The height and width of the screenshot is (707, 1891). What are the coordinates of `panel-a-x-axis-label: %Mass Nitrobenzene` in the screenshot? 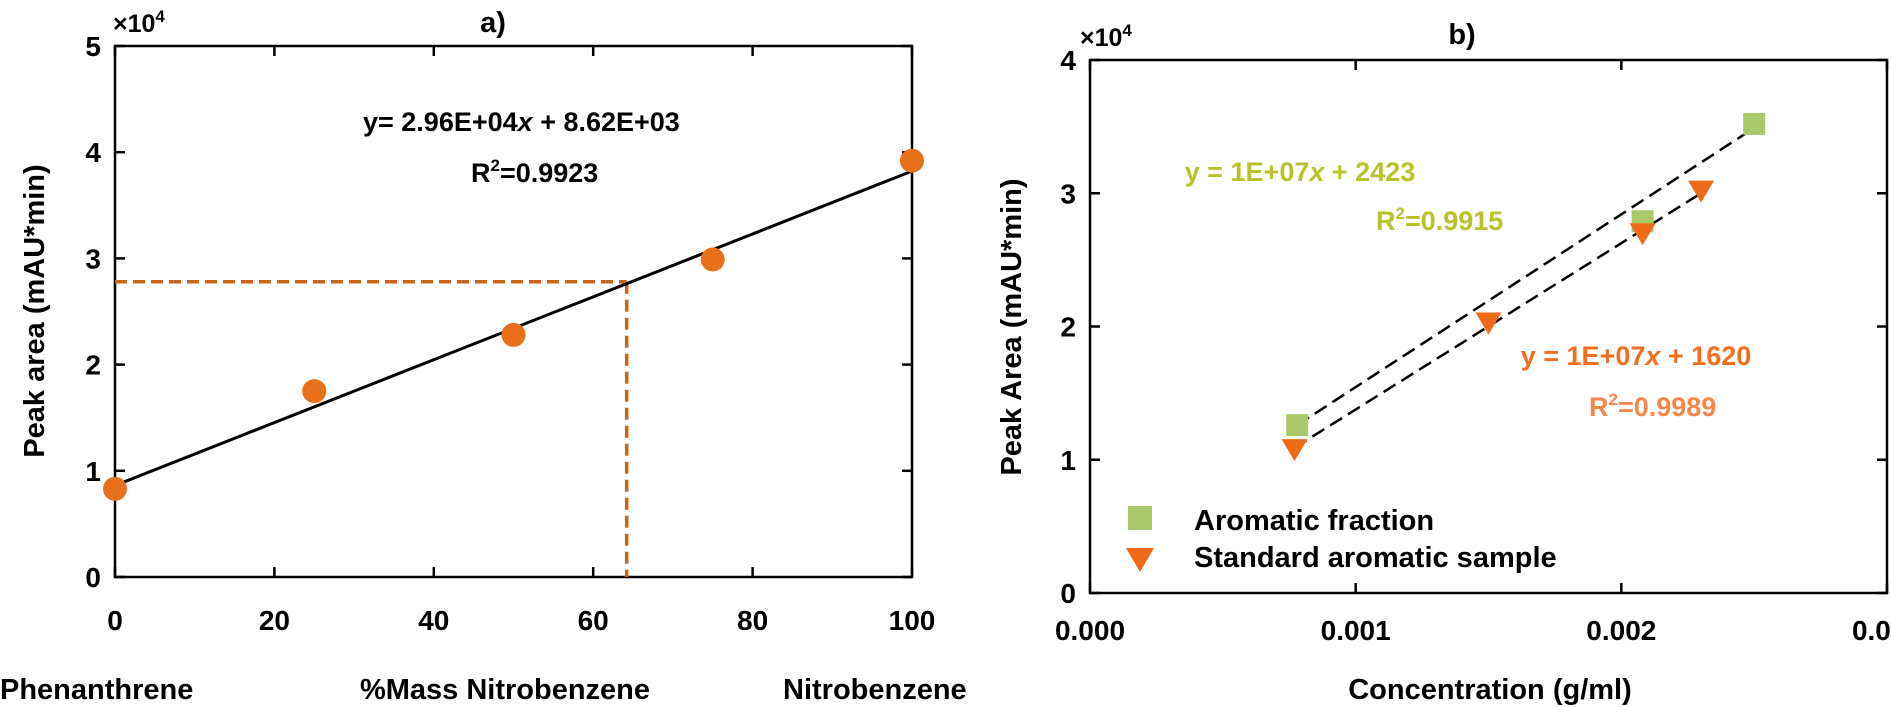 It's located at (505, 690).